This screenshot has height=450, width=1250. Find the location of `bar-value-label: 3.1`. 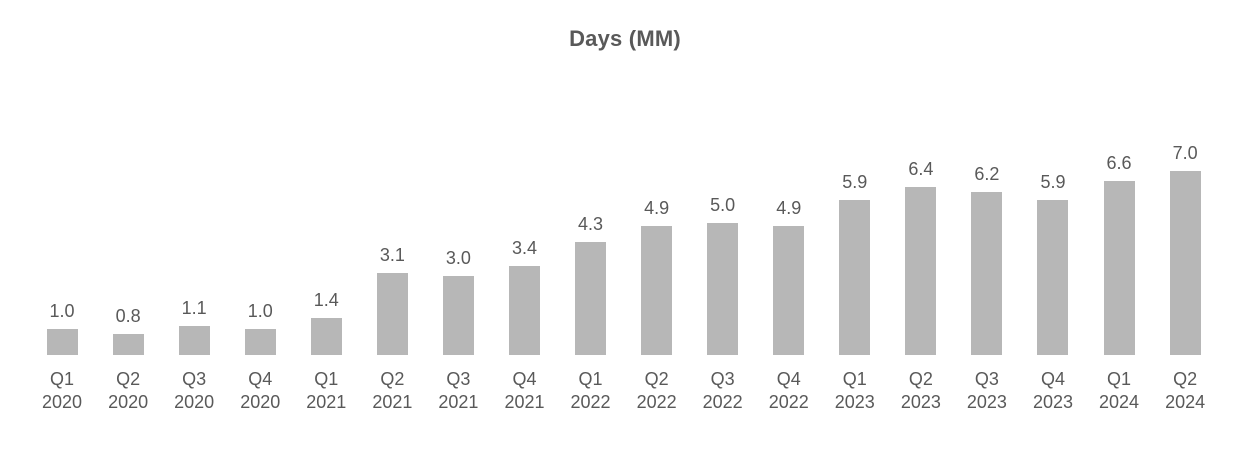

bar-value-label: 3.1 is located at coordinates (392, 255).